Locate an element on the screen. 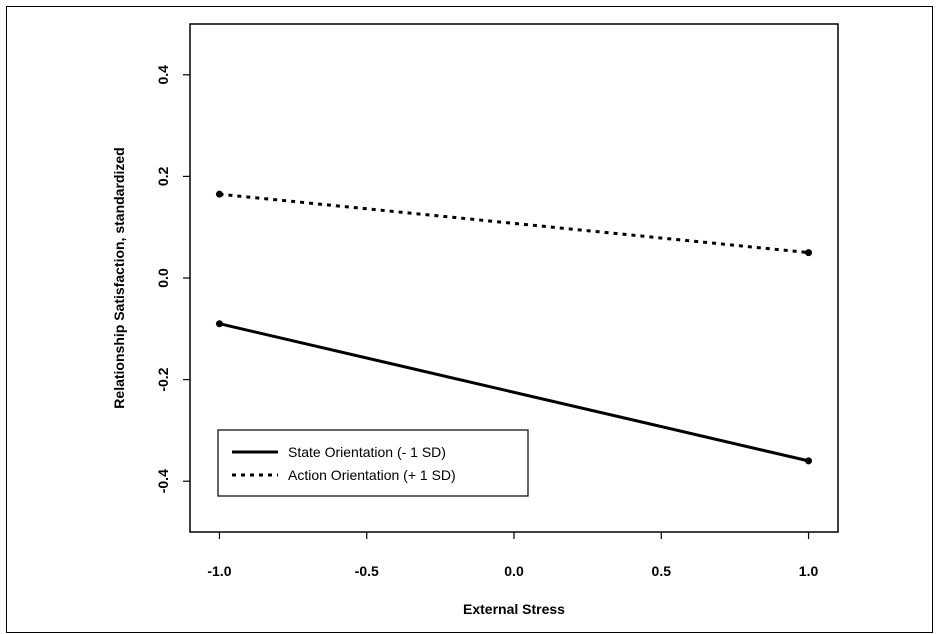  y-tick-label: -0.4 is located at coordinates (163, 481).